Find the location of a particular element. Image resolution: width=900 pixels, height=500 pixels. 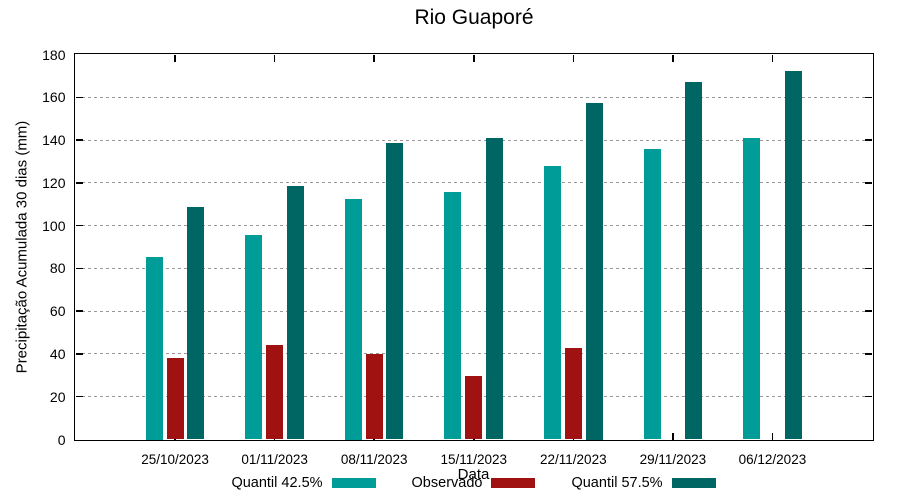

legend-entry-quantil-57-5: Quantil 57.5% is located at coordinates (643, 483).